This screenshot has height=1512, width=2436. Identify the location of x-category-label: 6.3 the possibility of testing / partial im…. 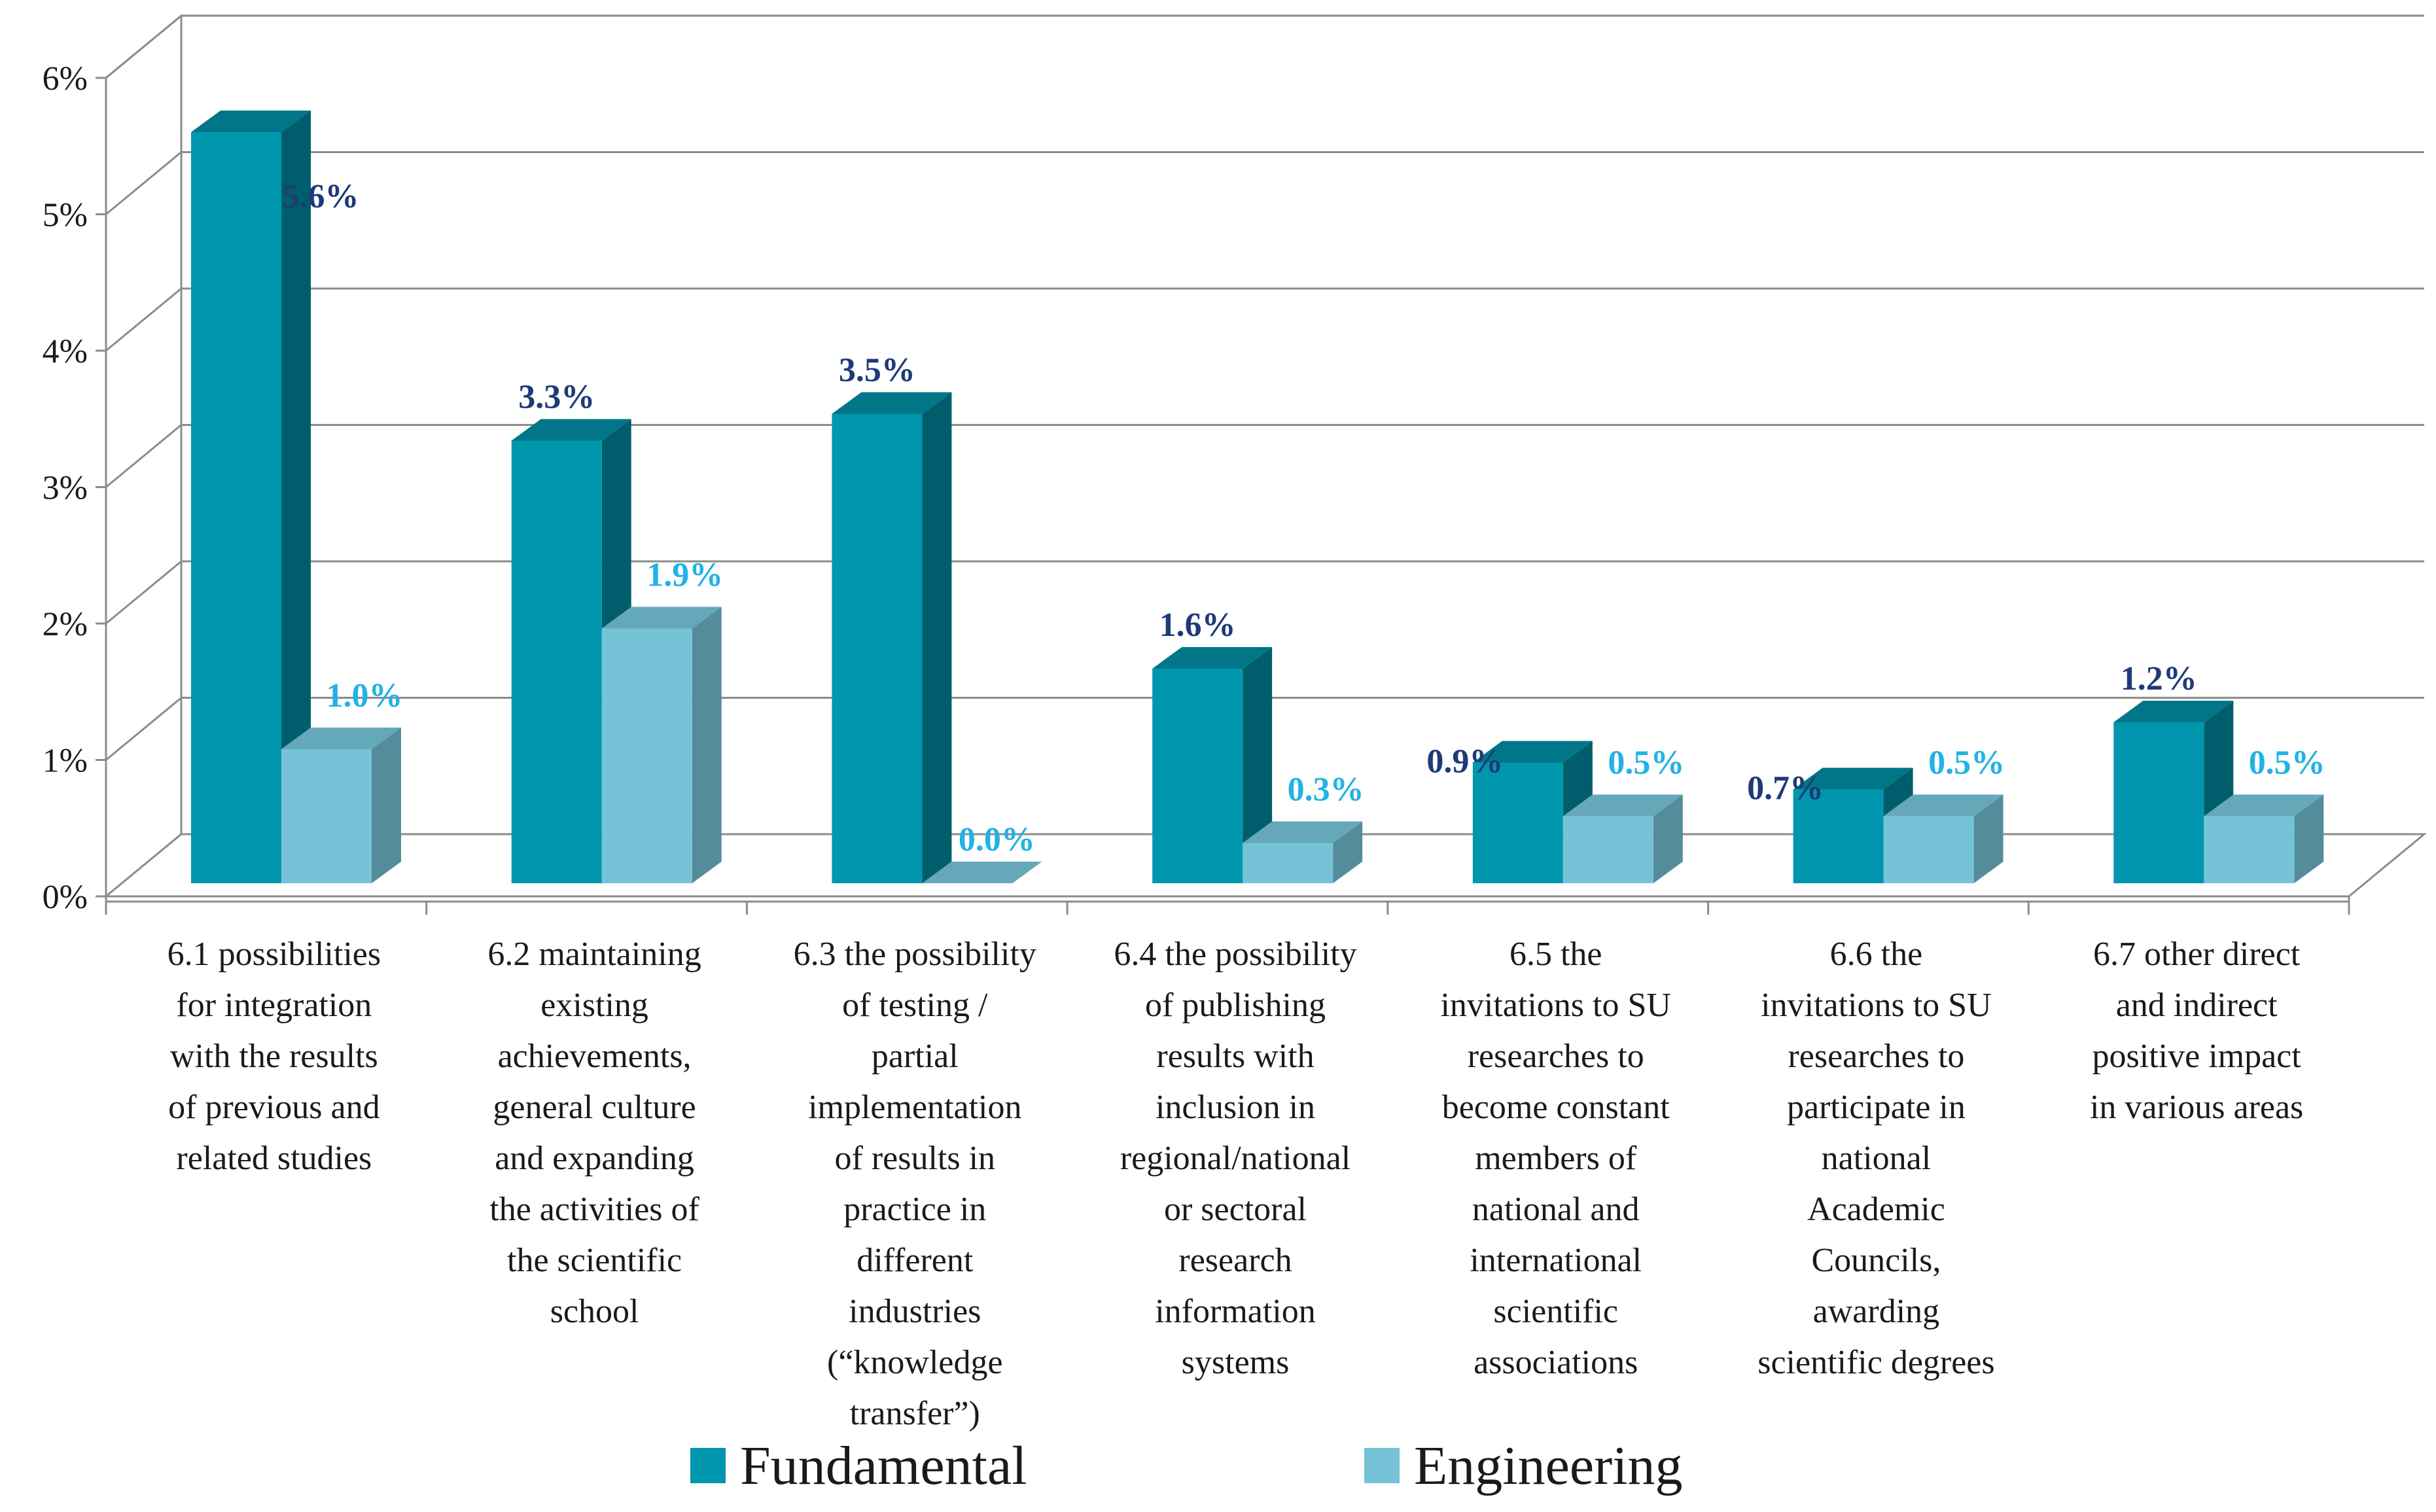
(915, 1184).